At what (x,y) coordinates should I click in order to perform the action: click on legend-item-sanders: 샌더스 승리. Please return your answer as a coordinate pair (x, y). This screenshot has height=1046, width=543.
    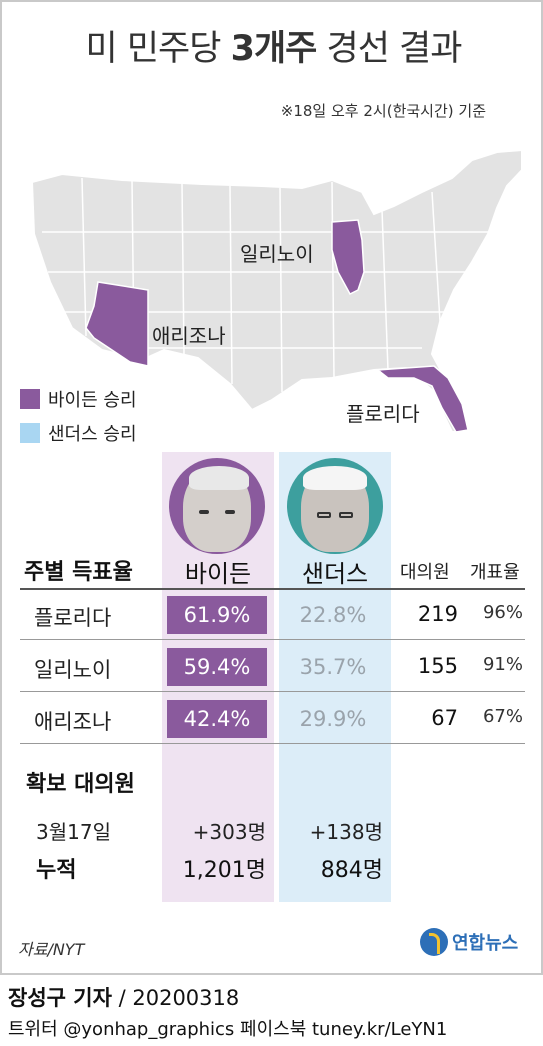
    Looking at the image, I should click on (78, 433).